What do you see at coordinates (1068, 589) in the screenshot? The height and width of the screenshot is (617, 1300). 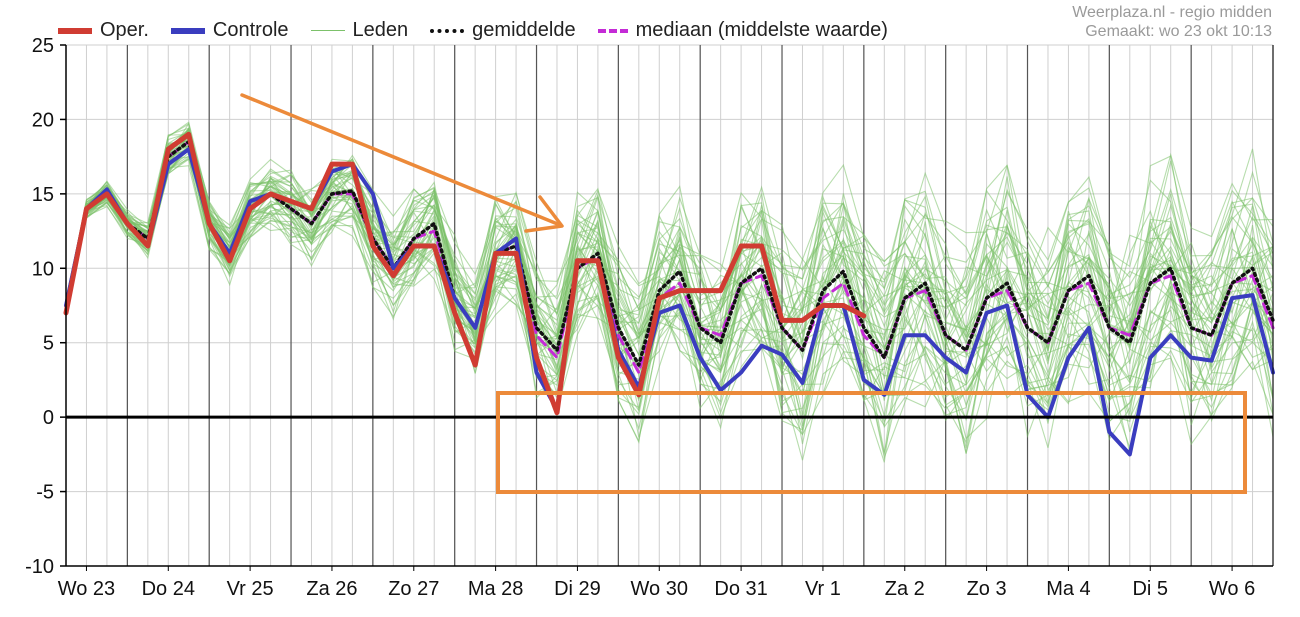 I see `x-tick-label: Ma 4` at bounding box center [1068, 589].